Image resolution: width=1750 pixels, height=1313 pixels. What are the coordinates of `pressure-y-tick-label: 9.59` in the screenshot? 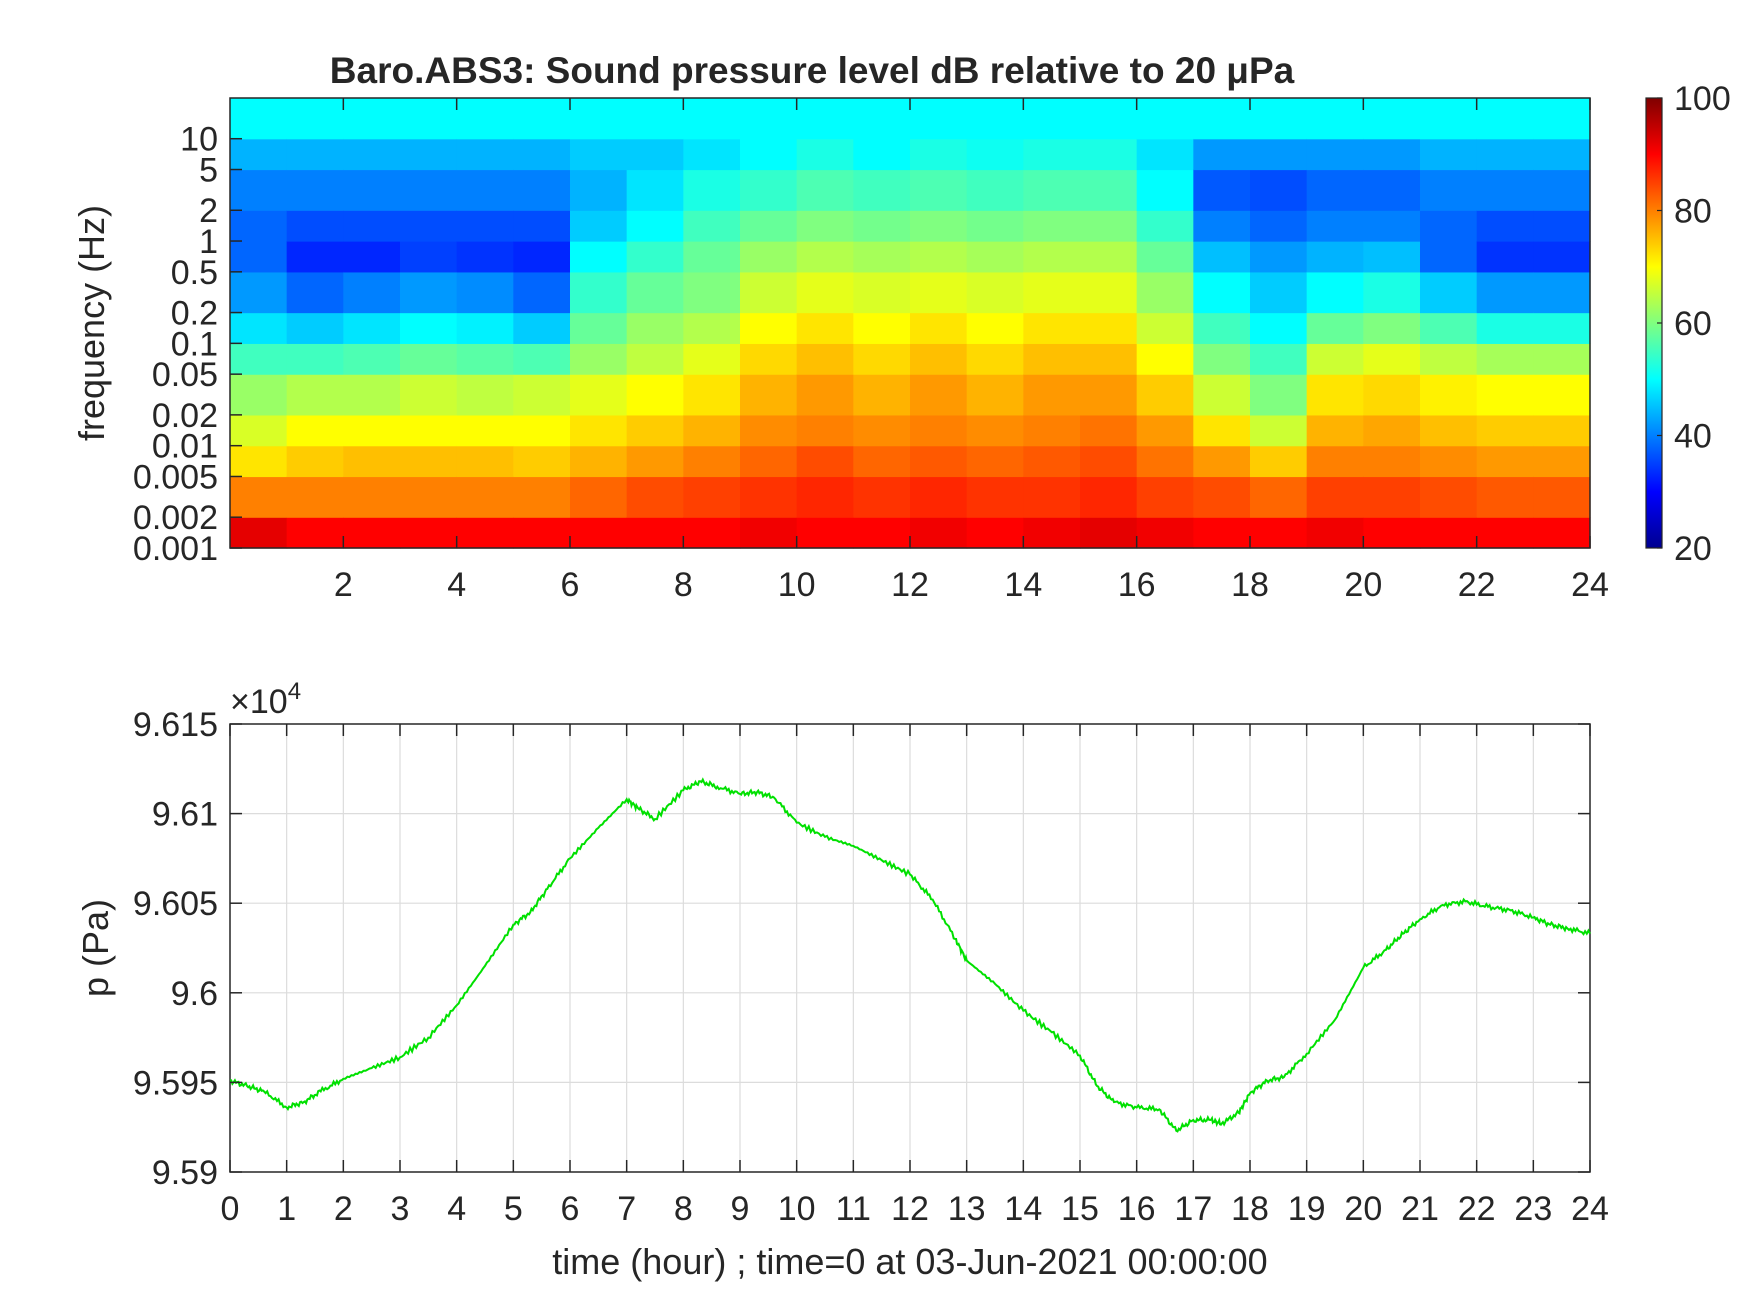 It's located at (185, 1173).